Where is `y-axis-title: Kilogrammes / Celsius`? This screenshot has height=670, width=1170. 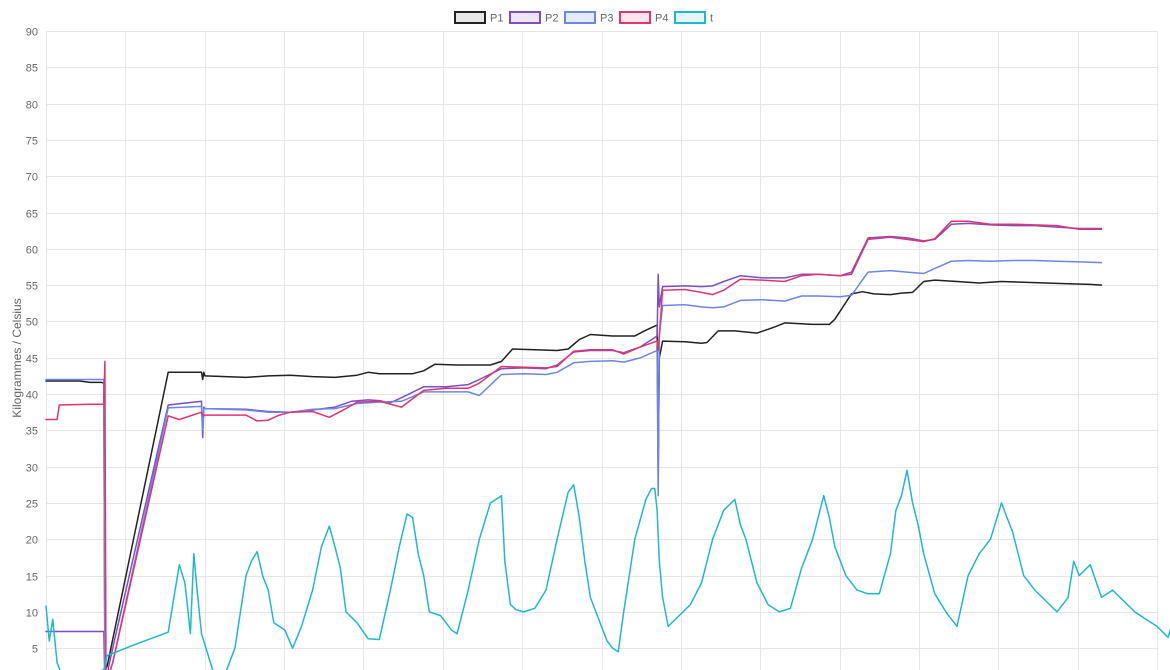 y-axis-title: Kilogrammes / Celsius is located at coordinates (17, 357).